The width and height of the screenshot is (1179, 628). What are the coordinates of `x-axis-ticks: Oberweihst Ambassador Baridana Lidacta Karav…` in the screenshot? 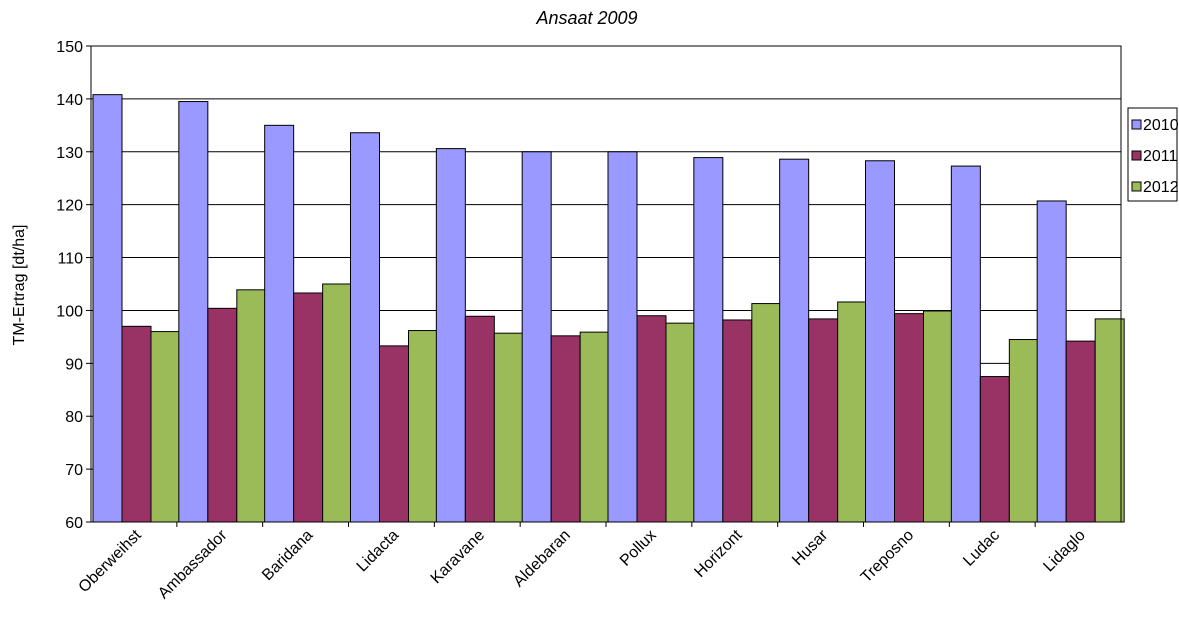 It's located at (582, 562).